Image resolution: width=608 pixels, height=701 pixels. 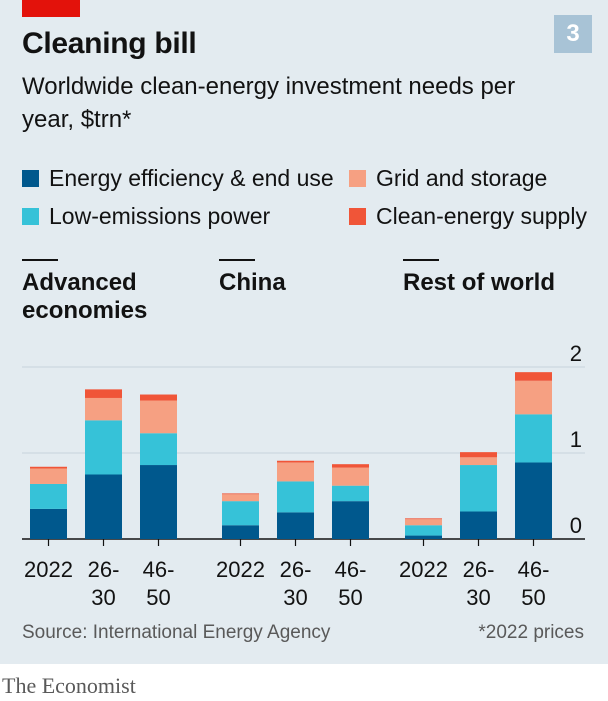 What do you see at coordinates (576, 525) in the screenshot?
I see `y-tick-label: 0` at bounding box center [576, 525].